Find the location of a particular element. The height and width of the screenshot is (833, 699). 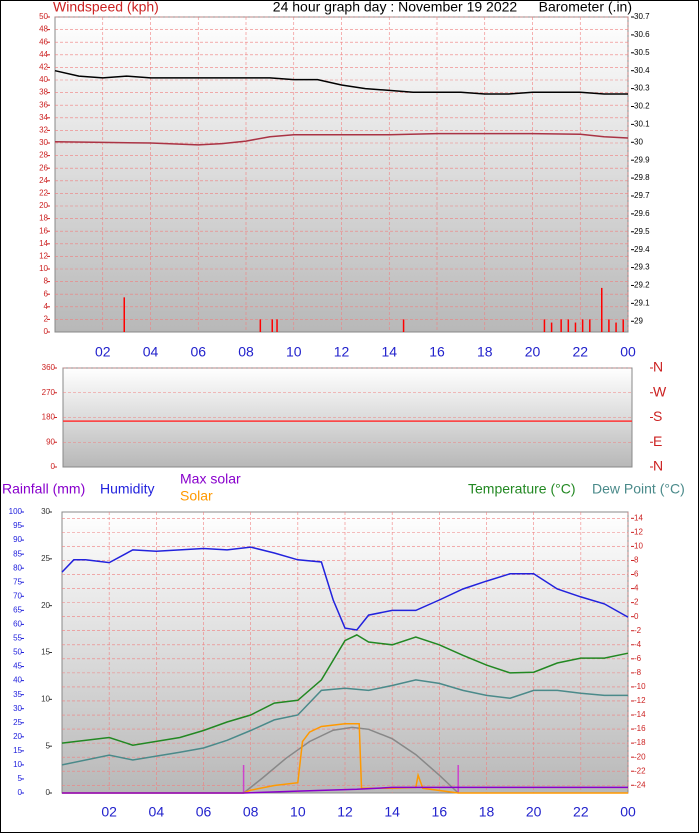

y2-tick-label: E is located at coordinates (657, 441).